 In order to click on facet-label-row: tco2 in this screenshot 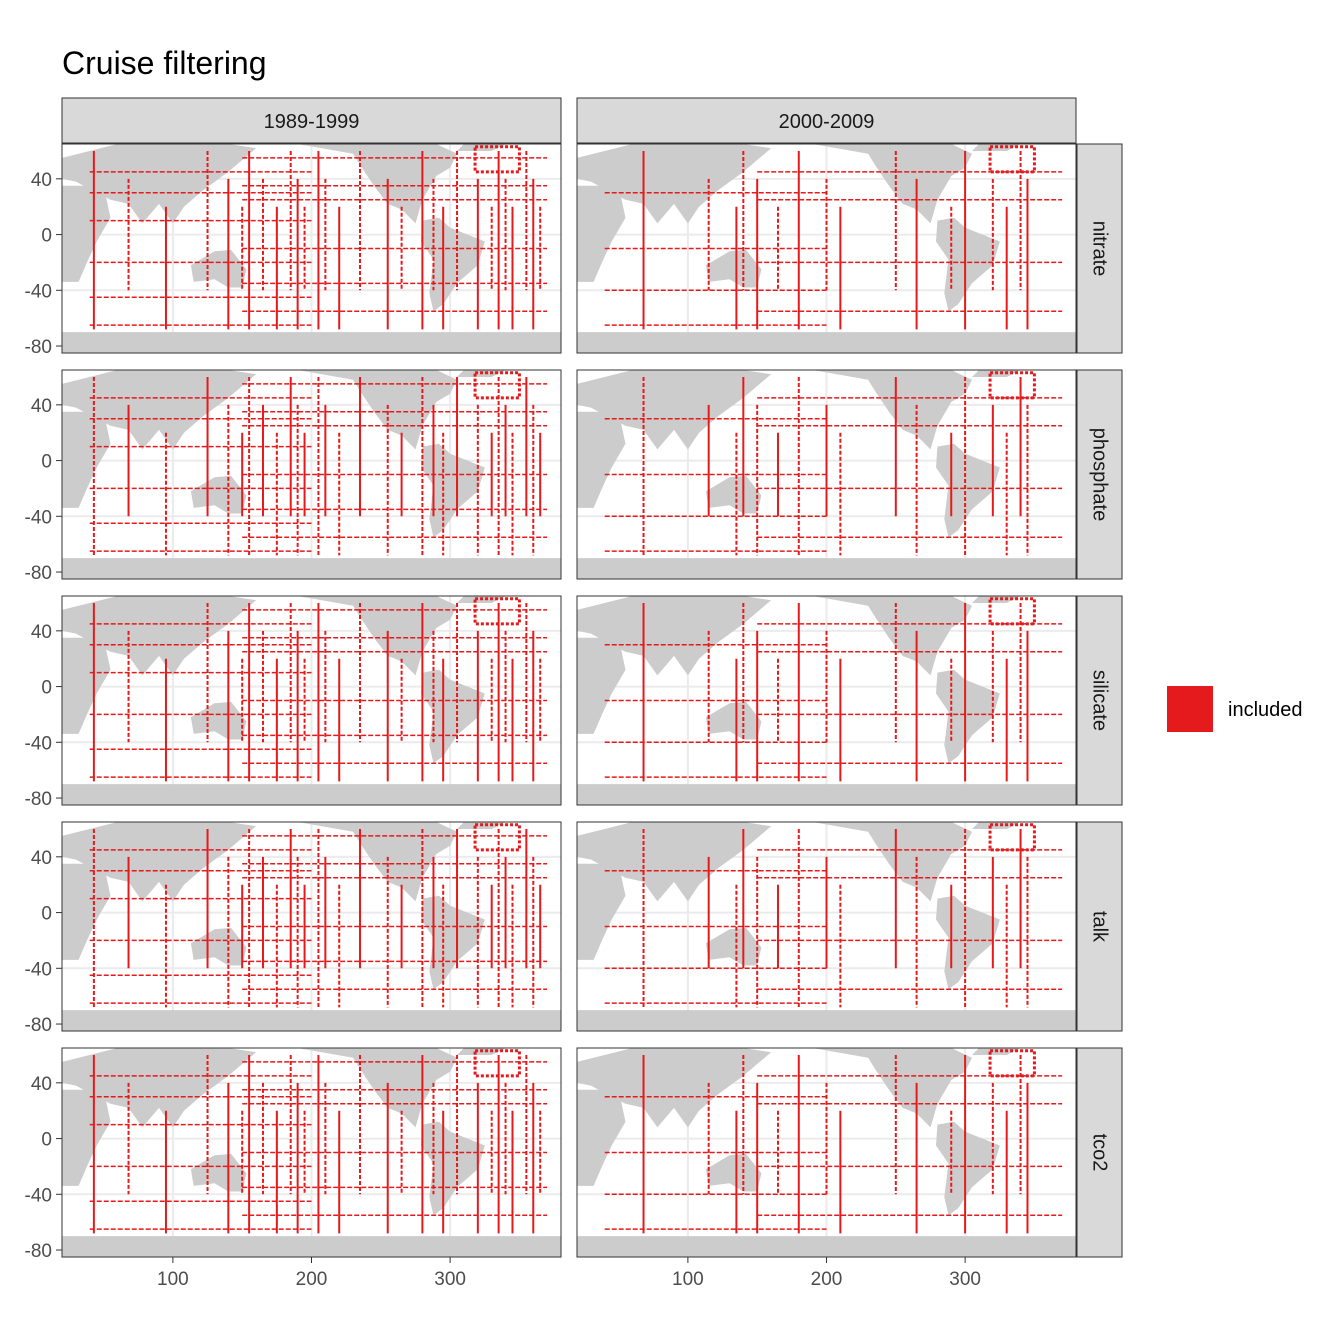, I will do `click(1100, 1153)`.